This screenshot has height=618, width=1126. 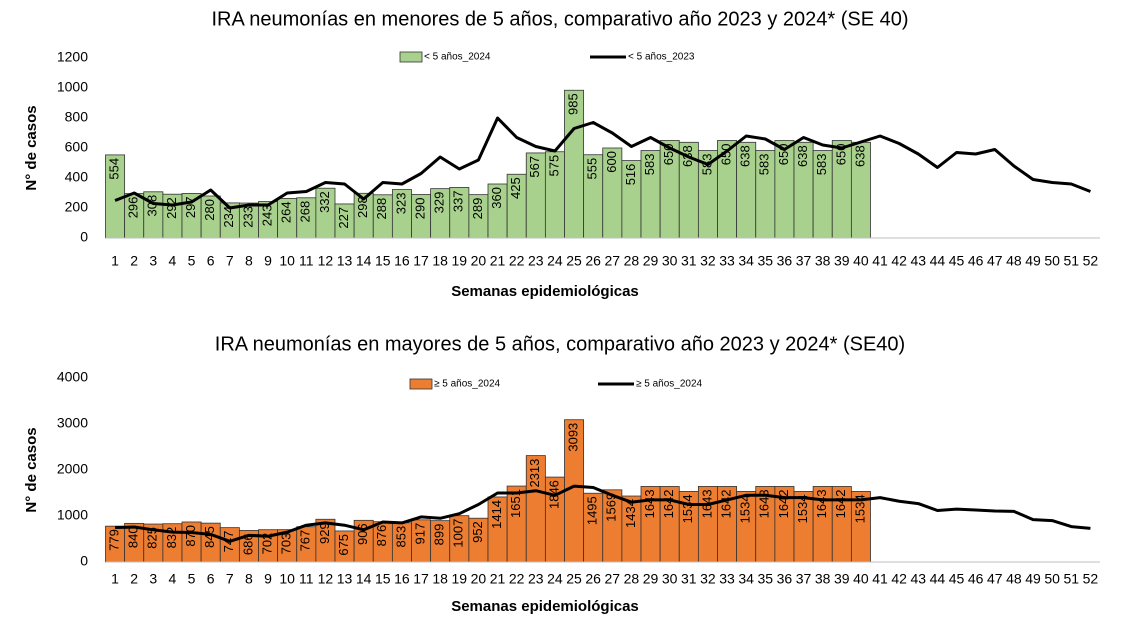 What do you see at coordinates (209, 210) in the screenshot?
I see `data-label: 280` at bounding box center [209, 210].